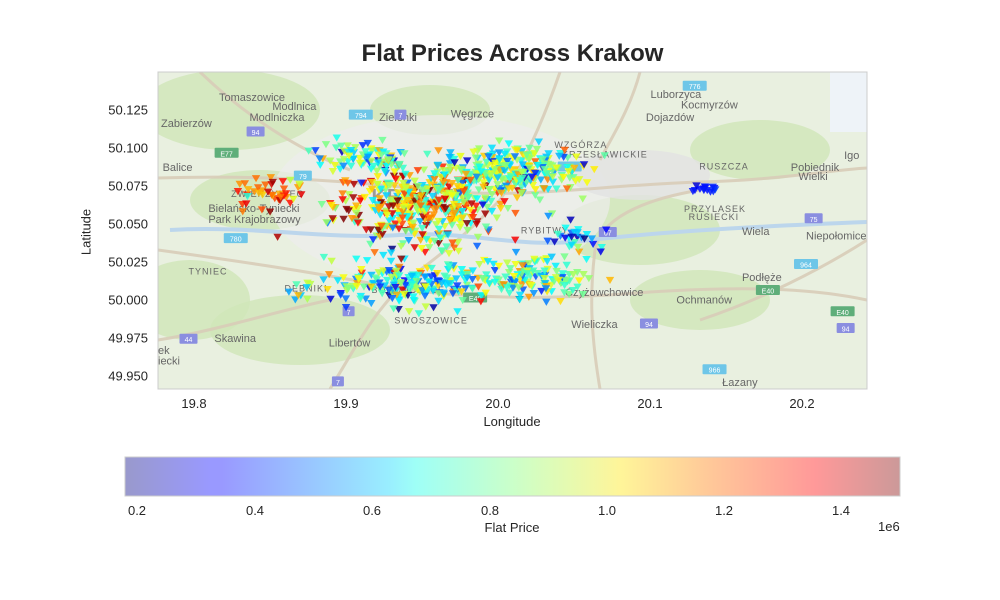 The image size is (1000, 600). Describe the element at coordinates (762, 278) in the screenshot. I see `map-place-label: Podłęże` at that location.